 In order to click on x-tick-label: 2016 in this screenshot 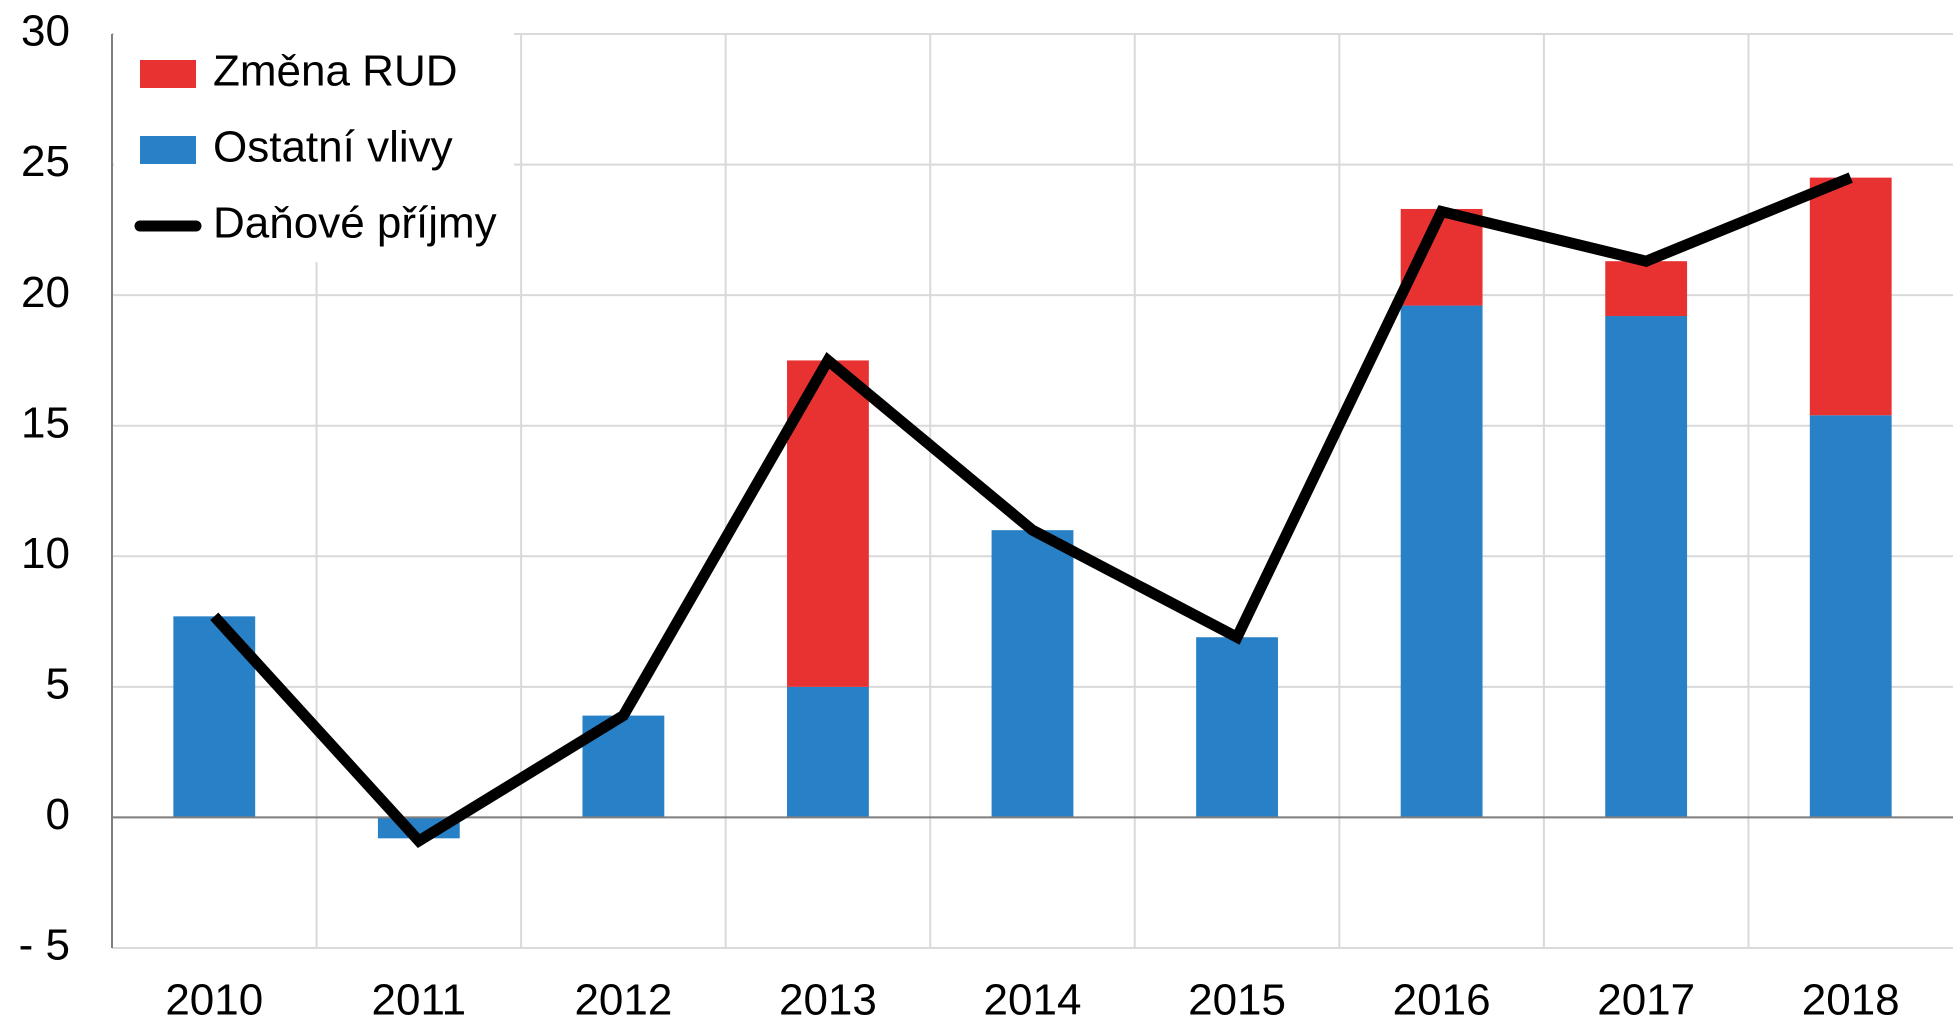, I will do `click(1442, 1000)`.